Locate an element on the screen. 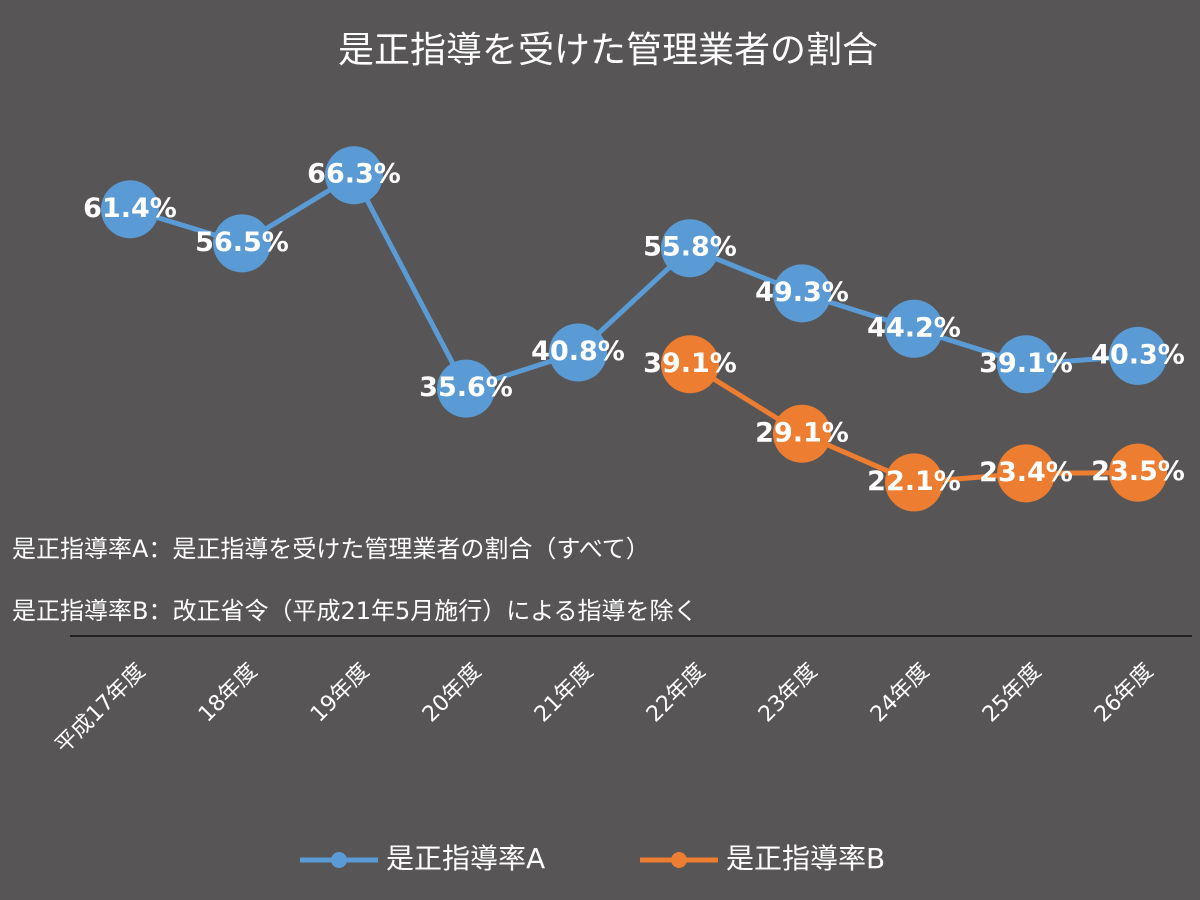  data-label: 40.8% is located at coordinates (578, 351).